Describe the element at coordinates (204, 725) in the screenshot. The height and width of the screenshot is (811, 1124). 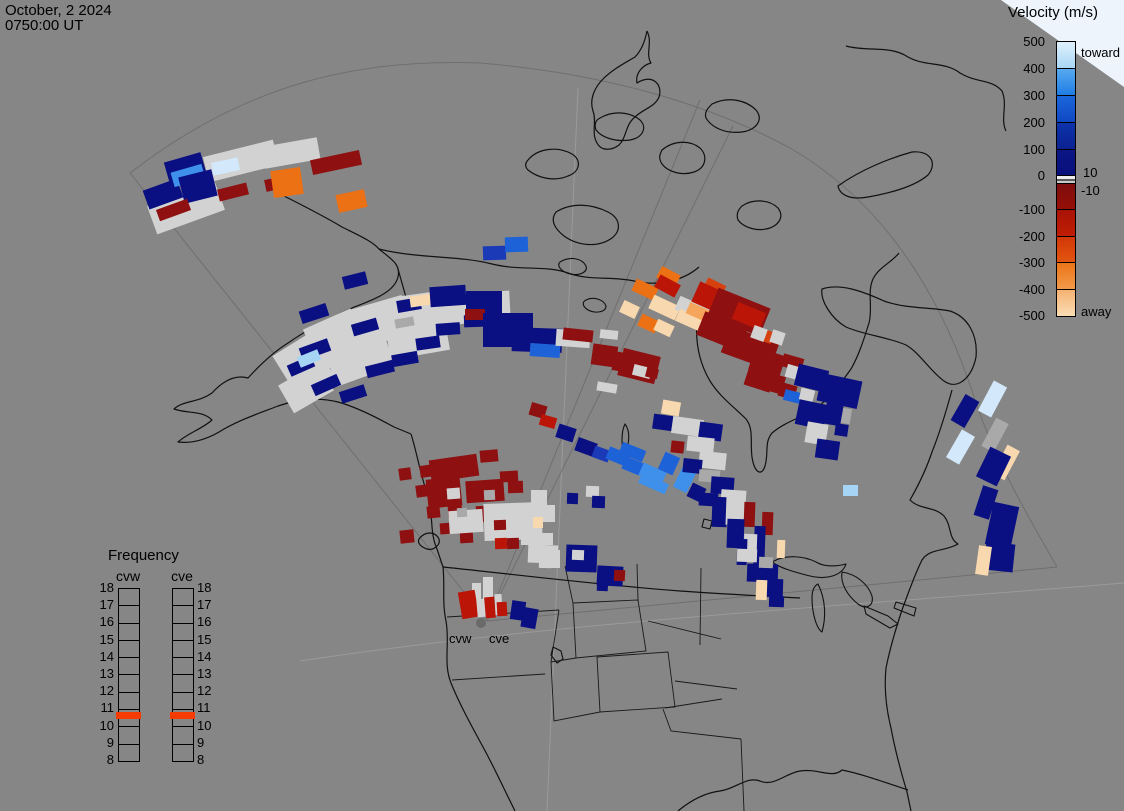
I see `frequency-tick-label: 10` at that location.